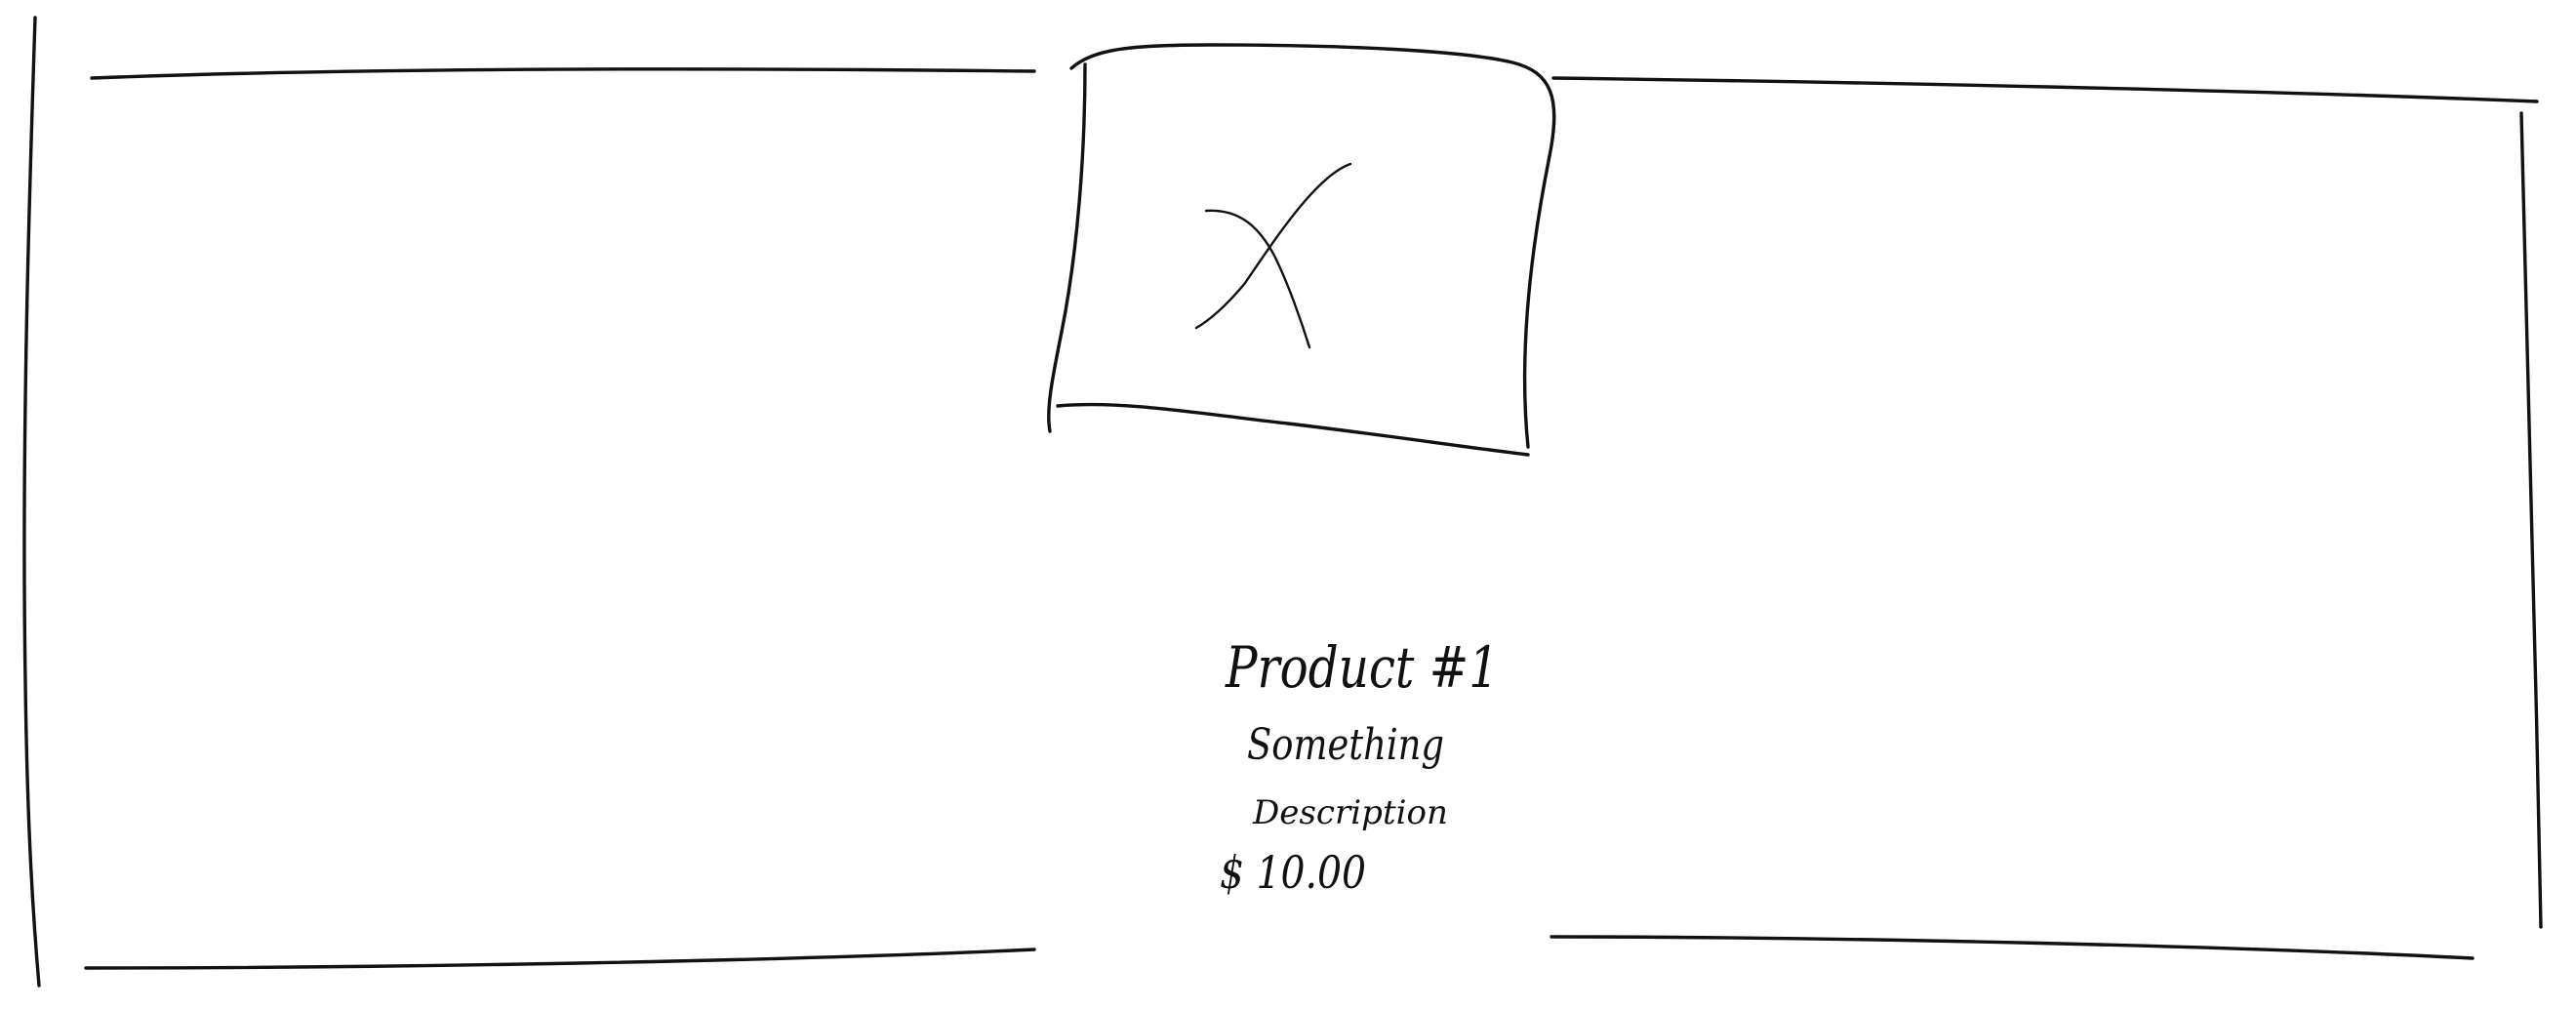 Image resolution: width=2576 pixels, height=1009 pixels. Describe the element at coordinates (2012, 947) in the screenshot. I see `frame-bottom-right-line` at that location.